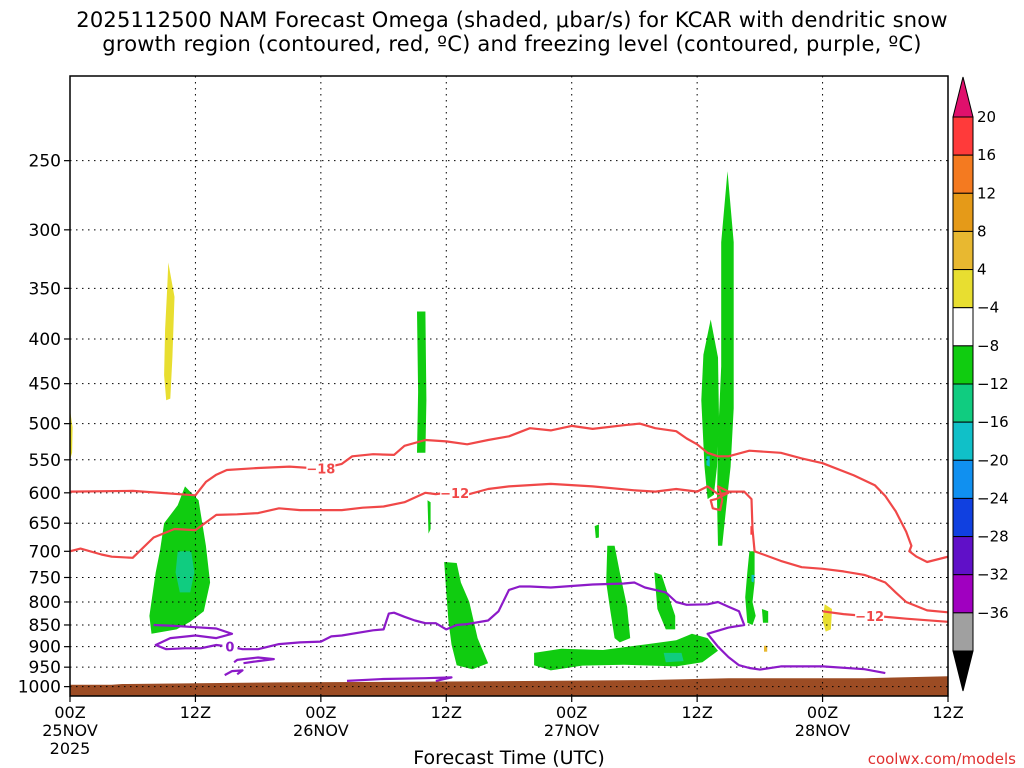  Describe the element at coordinates (993, 384) in the screenshot. I see `colorbar-label-7: −12` at that location.